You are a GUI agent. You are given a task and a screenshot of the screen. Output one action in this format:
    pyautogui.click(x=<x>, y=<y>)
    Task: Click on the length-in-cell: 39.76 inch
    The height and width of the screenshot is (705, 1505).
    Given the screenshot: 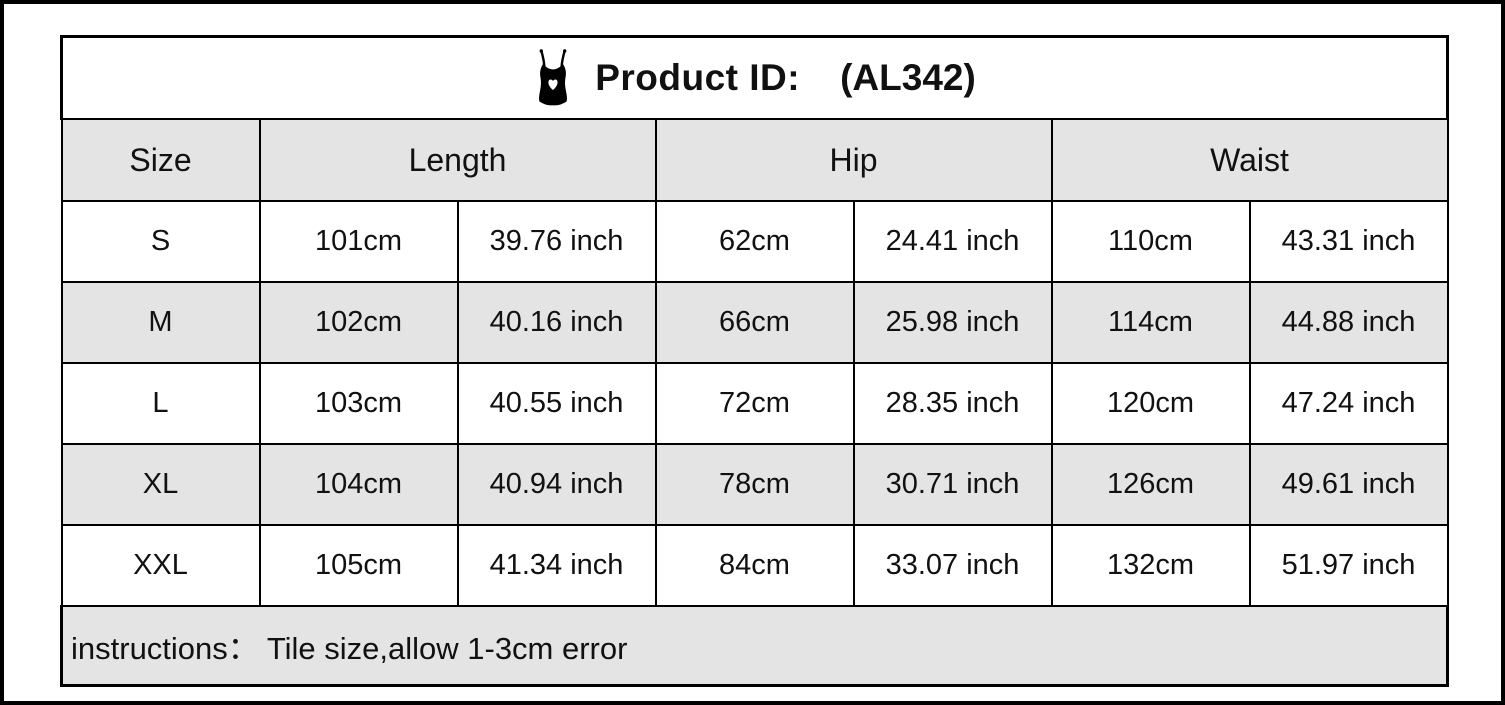 What is the action you would take?
    pyautogui.click(x=556, y=241)
    